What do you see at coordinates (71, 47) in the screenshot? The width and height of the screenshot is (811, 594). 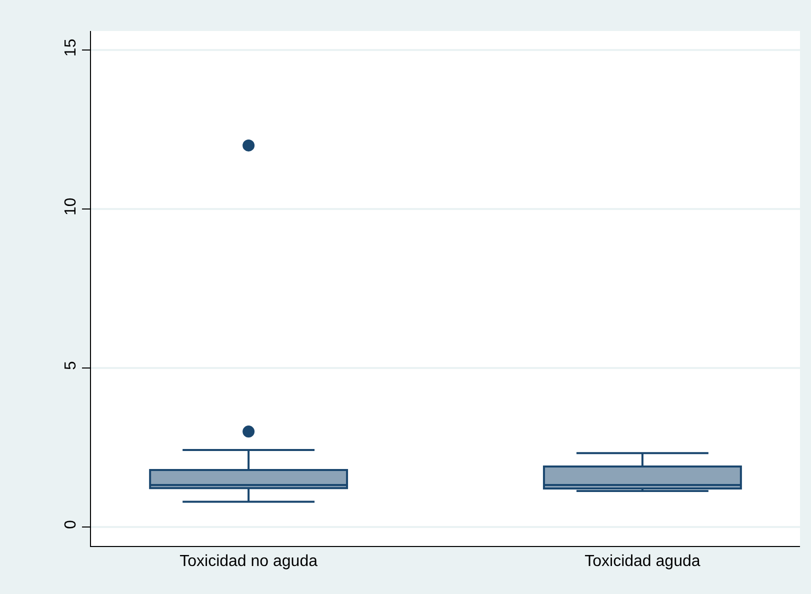 I see `y-tick-label: 15` at bounding box center [71, 47].